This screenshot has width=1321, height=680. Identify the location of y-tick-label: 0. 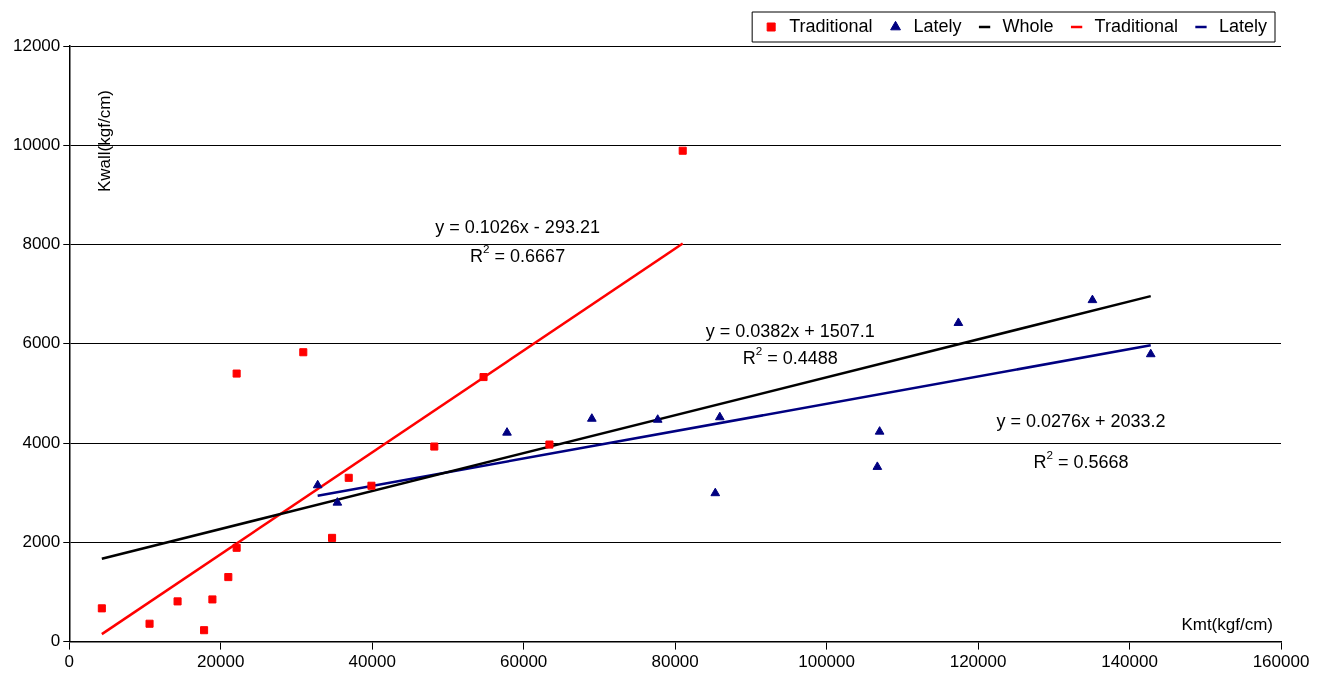
(55, 641).